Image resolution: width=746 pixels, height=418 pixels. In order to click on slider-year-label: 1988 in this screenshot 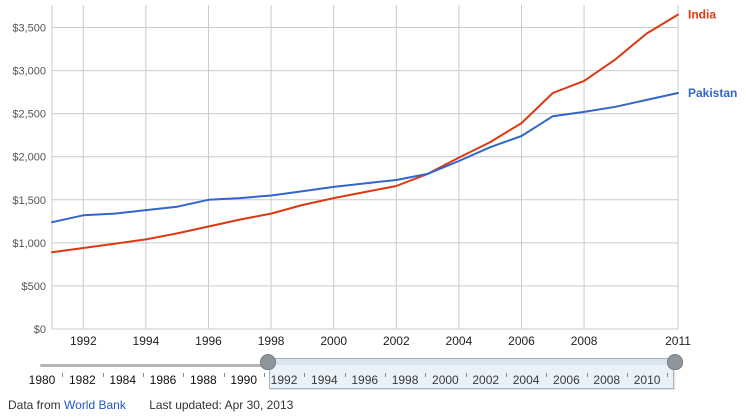, I will do `click(203, 380)`.